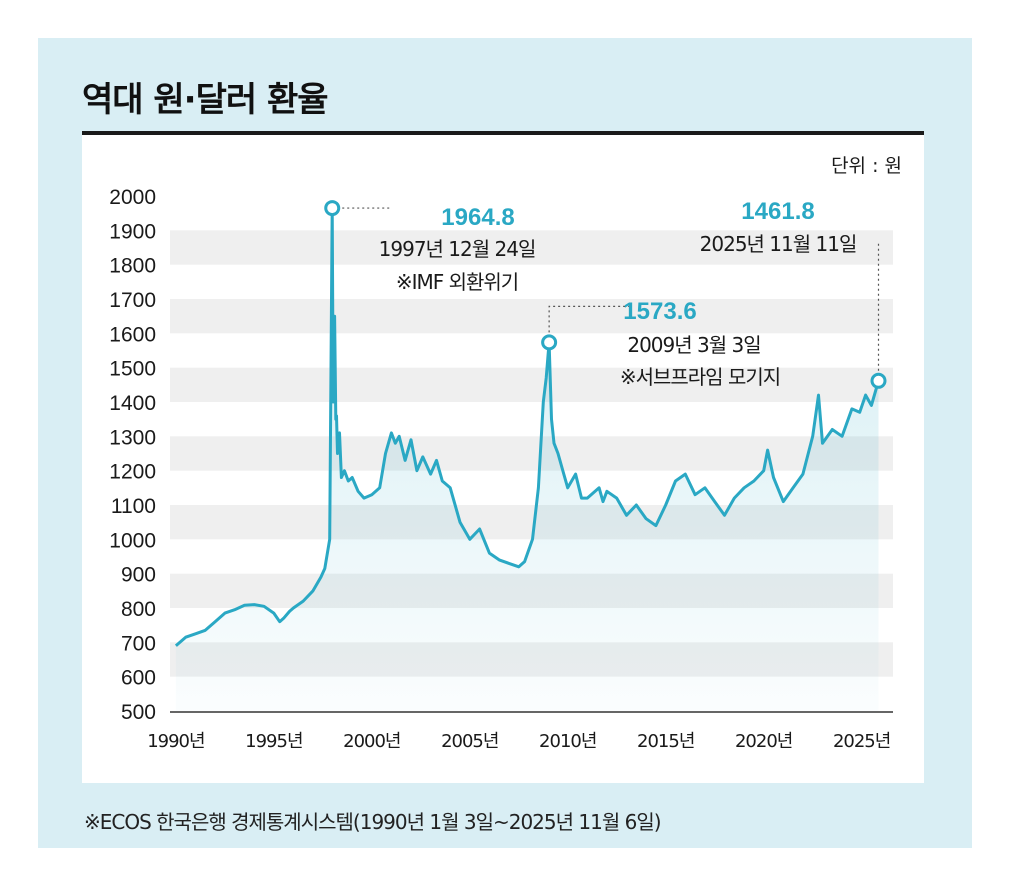 Image resolution: width=1010 pixels, height=896 pixels. I want to click on annotation-value: 1461.8, so click(777, 211).